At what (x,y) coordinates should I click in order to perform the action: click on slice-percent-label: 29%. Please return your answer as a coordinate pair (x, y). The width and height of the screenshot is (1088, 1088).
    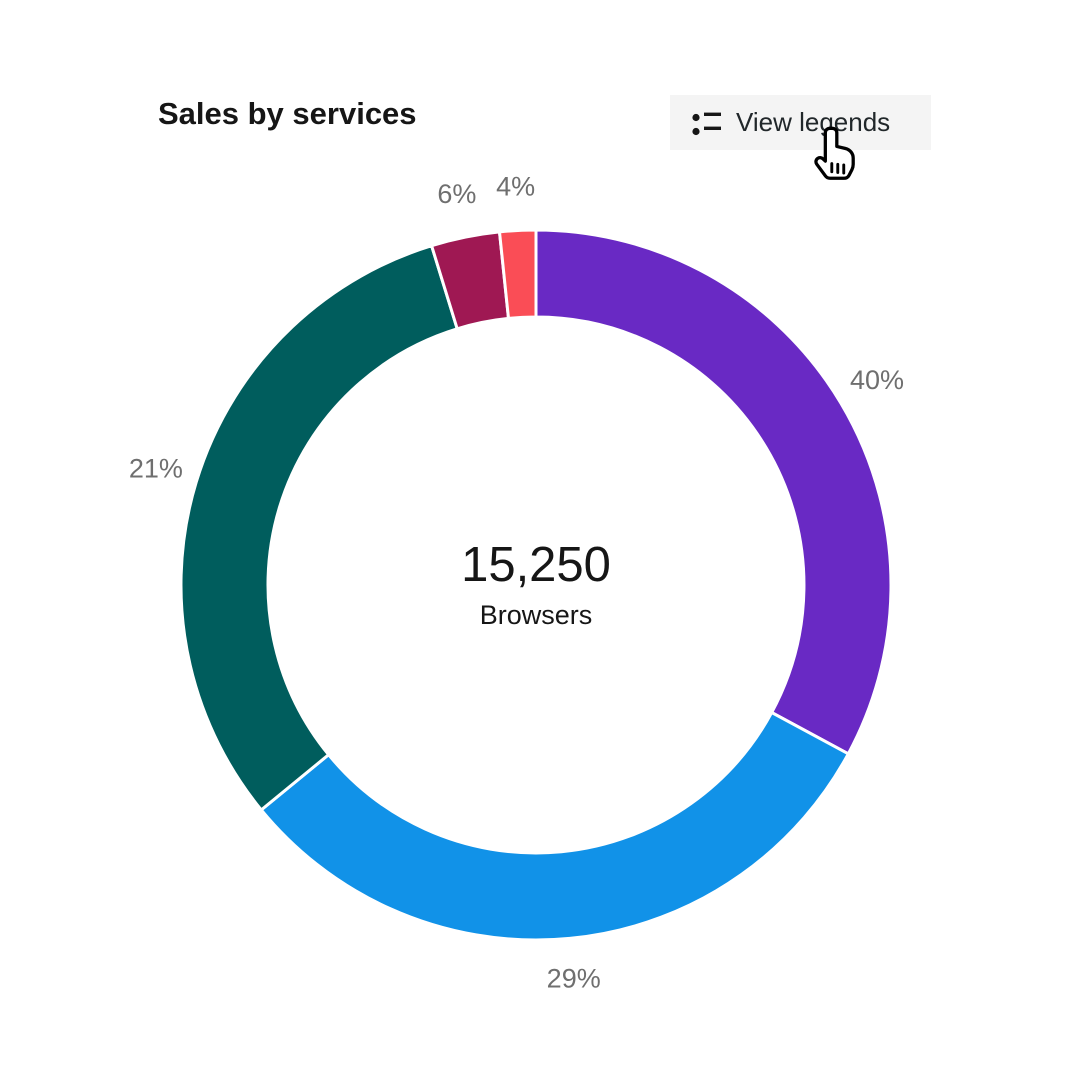
    Looking at the image, I should click on (574, 978).